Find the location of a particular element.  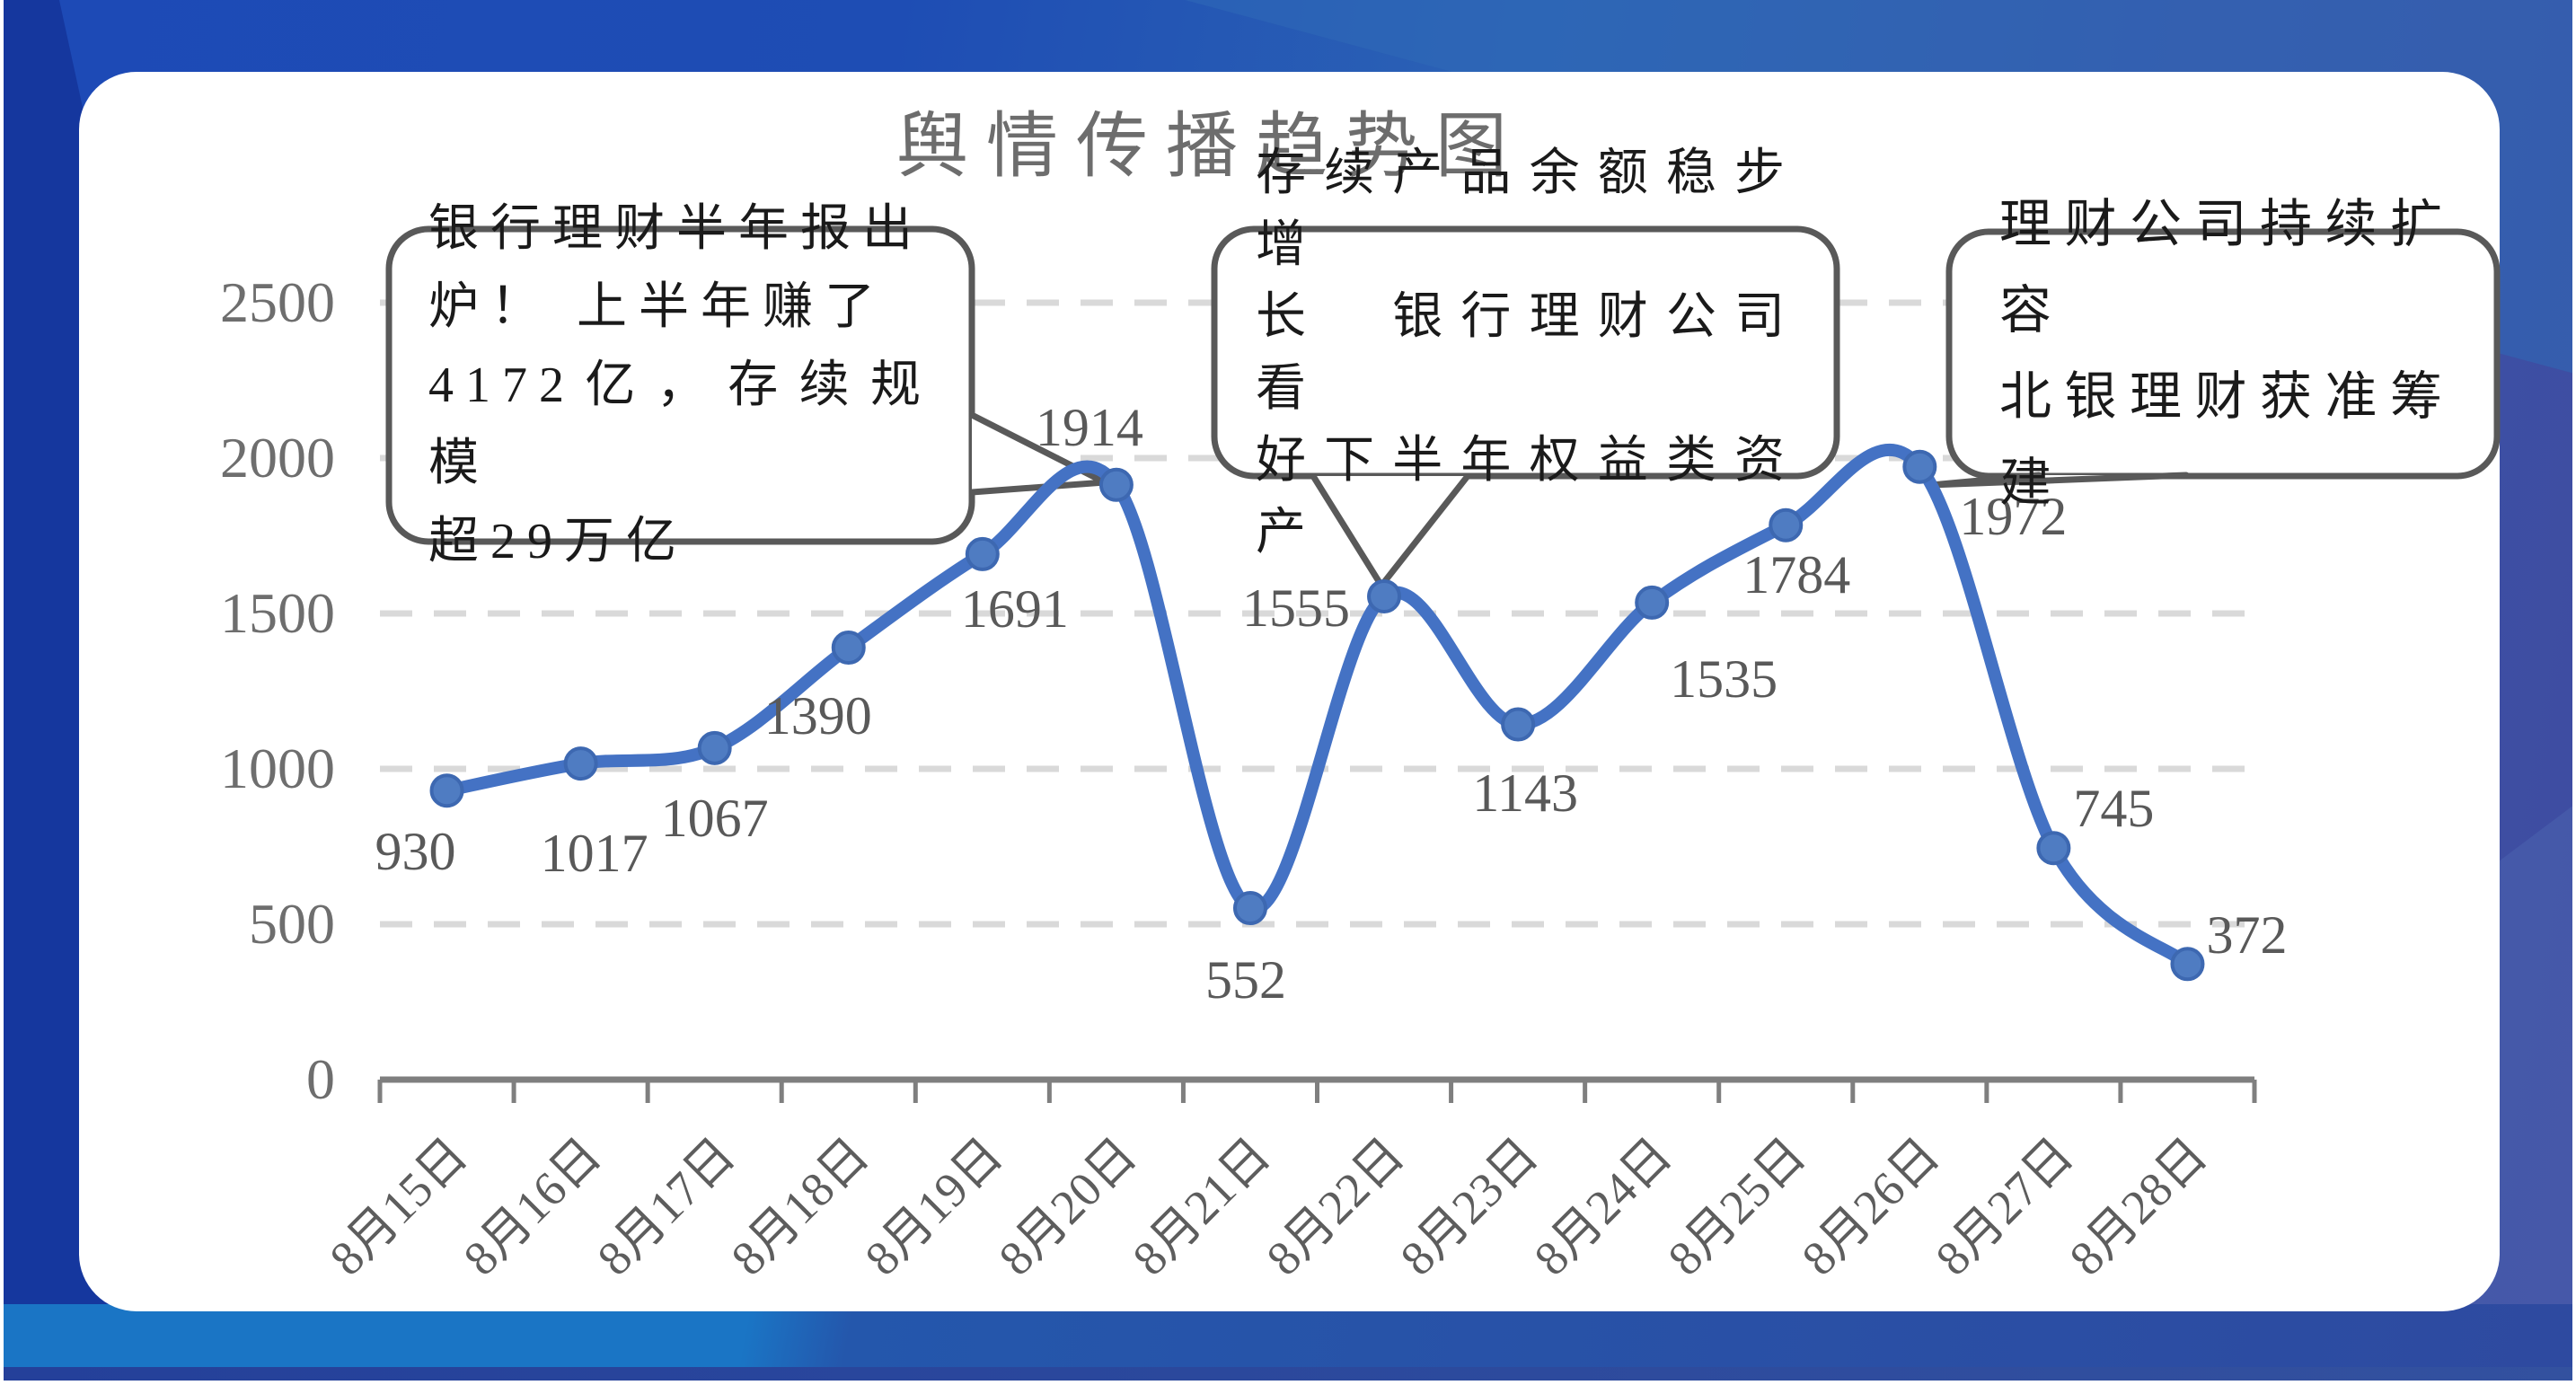

data-point-8月23日 is located at coordinates (1518, 725).